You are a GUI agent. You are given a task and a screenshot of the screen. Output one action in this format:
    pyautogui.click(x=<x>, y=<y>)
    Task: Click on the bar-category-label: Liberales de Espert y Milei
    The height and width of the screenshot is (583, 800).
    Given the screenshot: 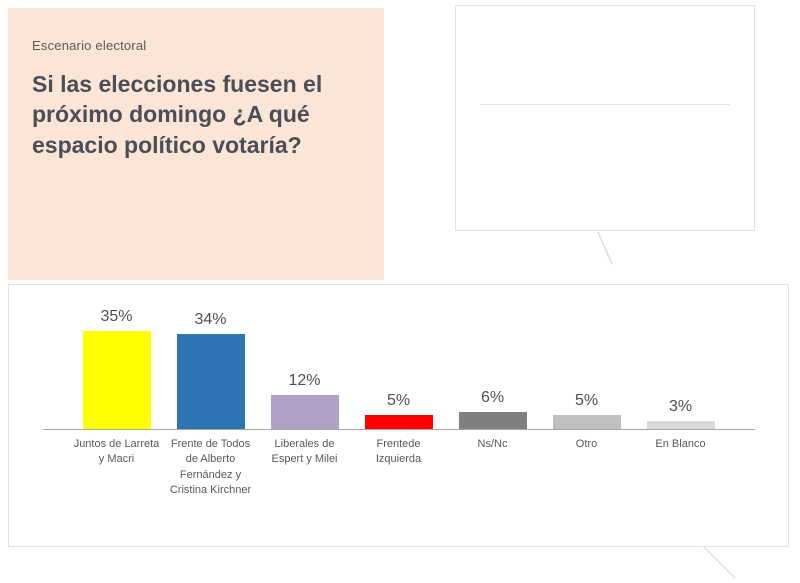 What is the action you would take?
    pyautogui.click(x=304, y=452)
    